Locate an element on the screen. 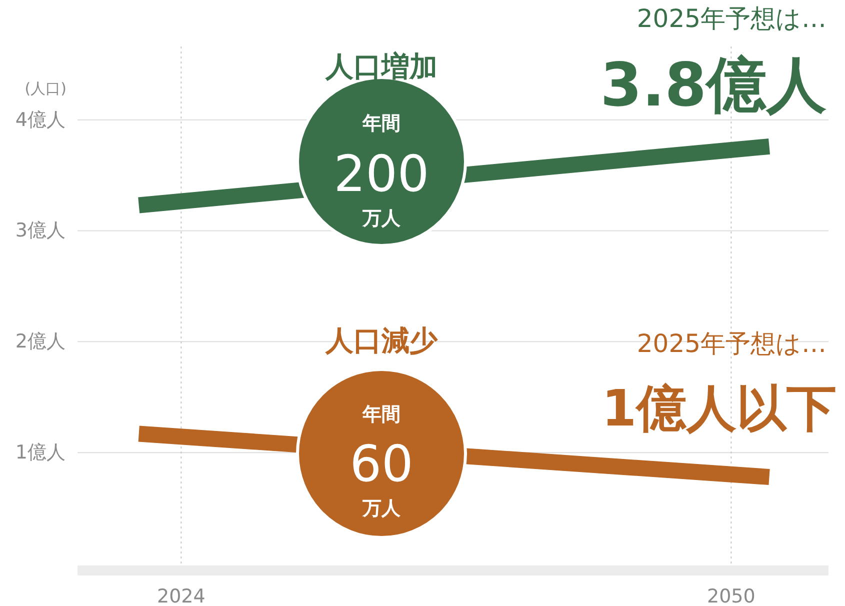  annotation: 1億人以下 is located at coordinates (719, 409).